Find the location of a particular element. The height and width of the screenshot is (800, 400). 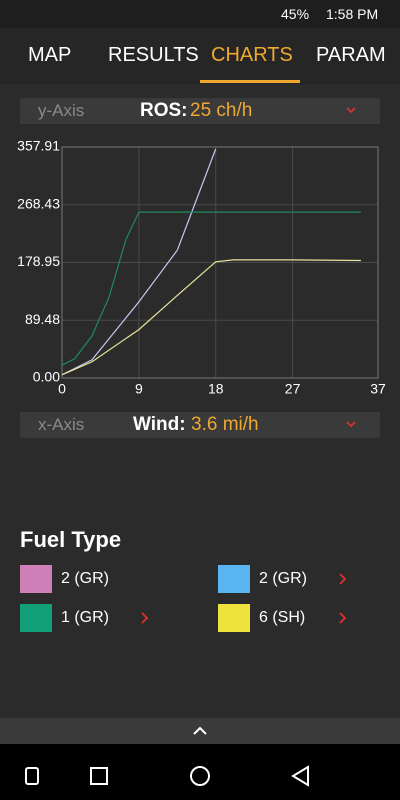

selector-name: Wind: is located at coordinates (159, 424).